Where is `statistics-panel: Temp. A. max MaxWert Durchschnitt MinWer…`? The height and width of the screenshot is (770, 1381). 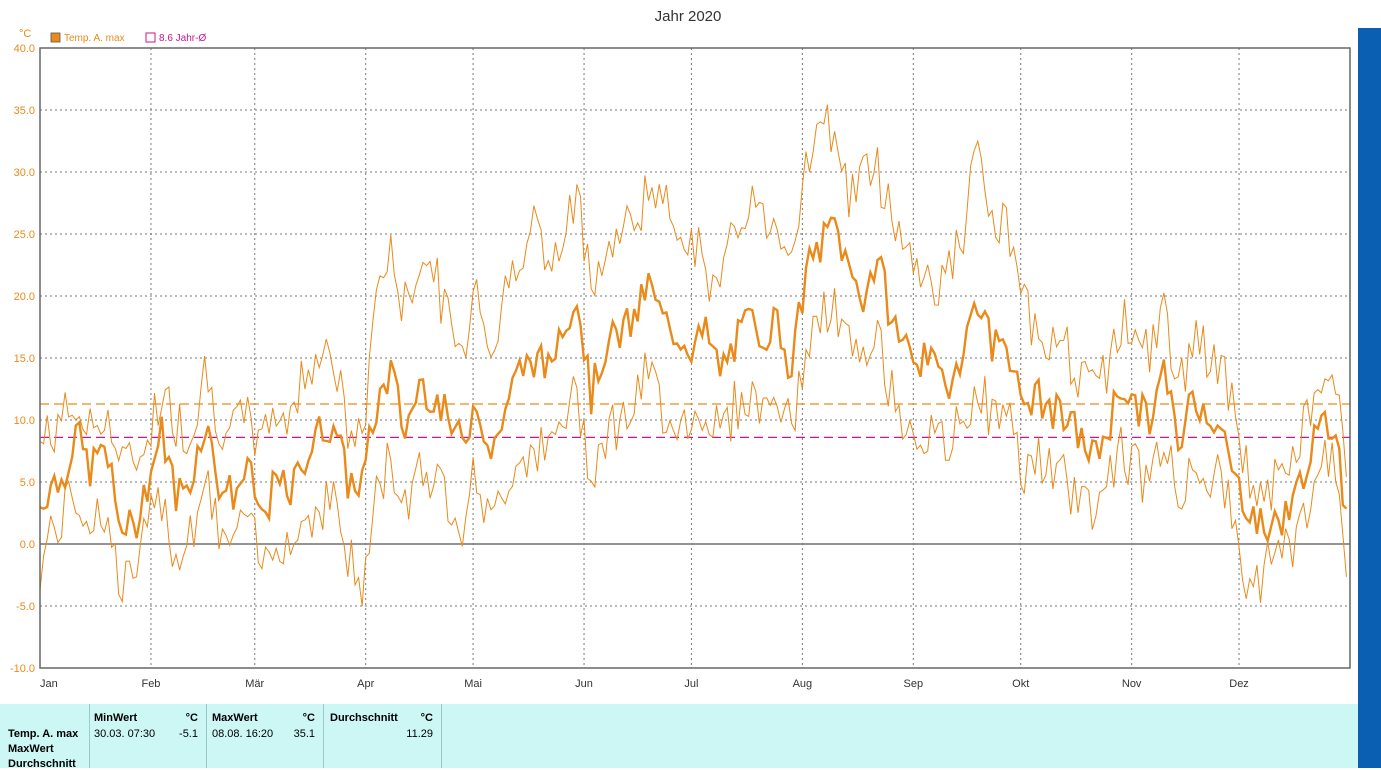
statistics-panel: Temp. A. max MaxWert Durchschnitt MinWer… is located at coordinates (679, 737).